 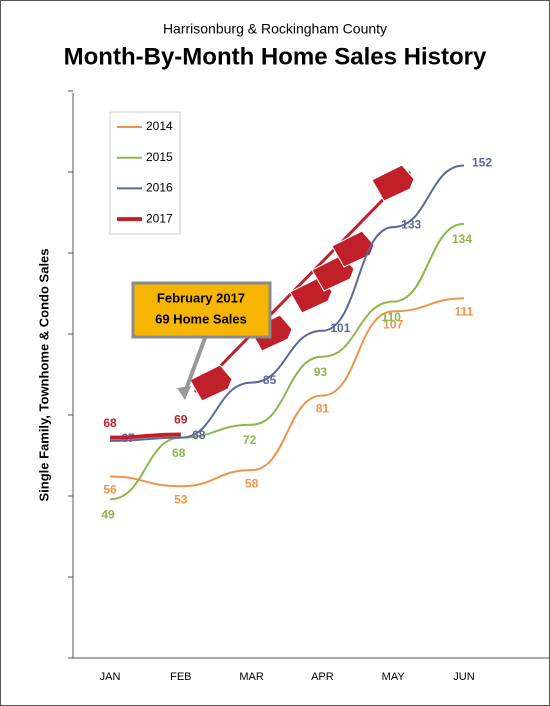 I want to click on annotation-box, so click(x=201, y=310).